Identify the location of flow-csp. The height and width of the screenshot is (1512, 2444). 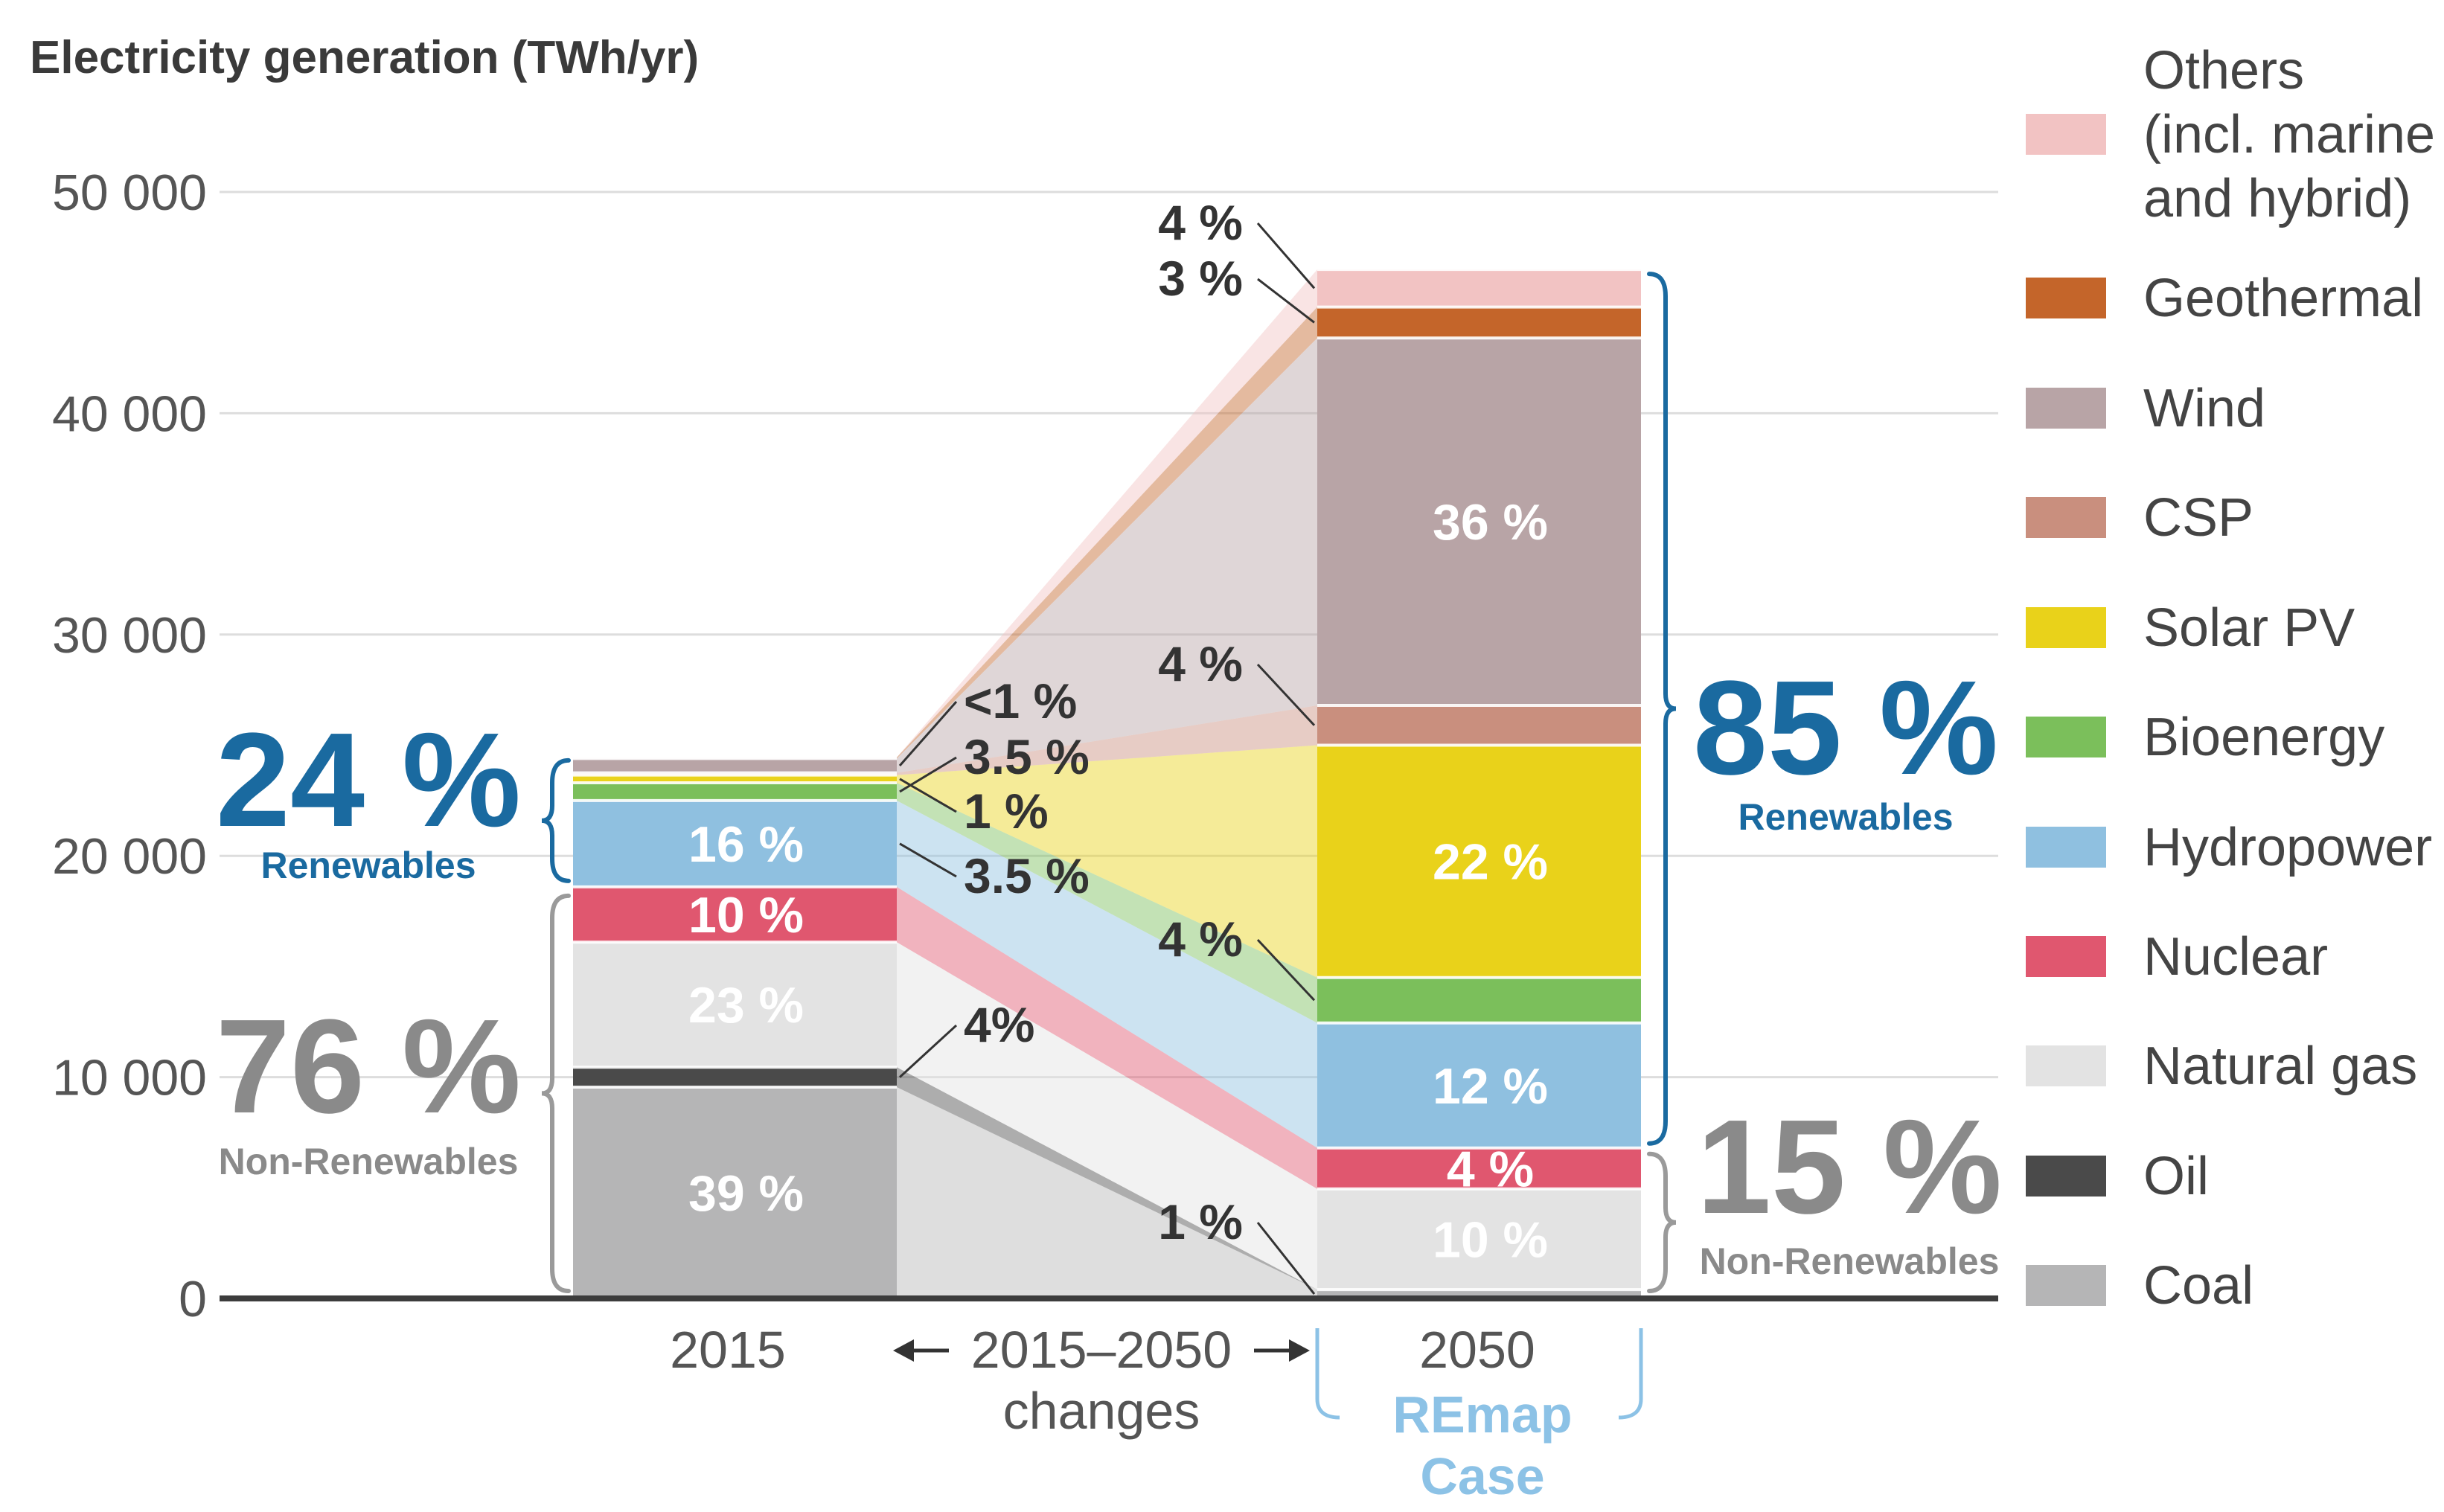
(1107, 740).